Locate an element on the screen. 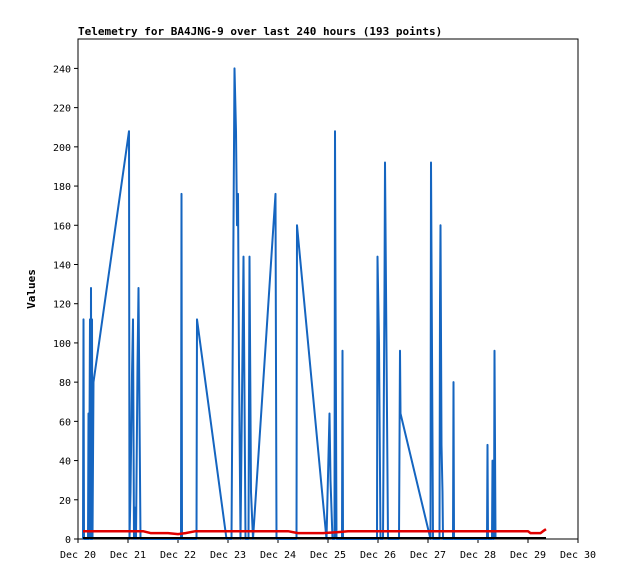 The height and width of the screenshot is (579, 618). y-tick-label: 220 is located at coordinates (62, 109).